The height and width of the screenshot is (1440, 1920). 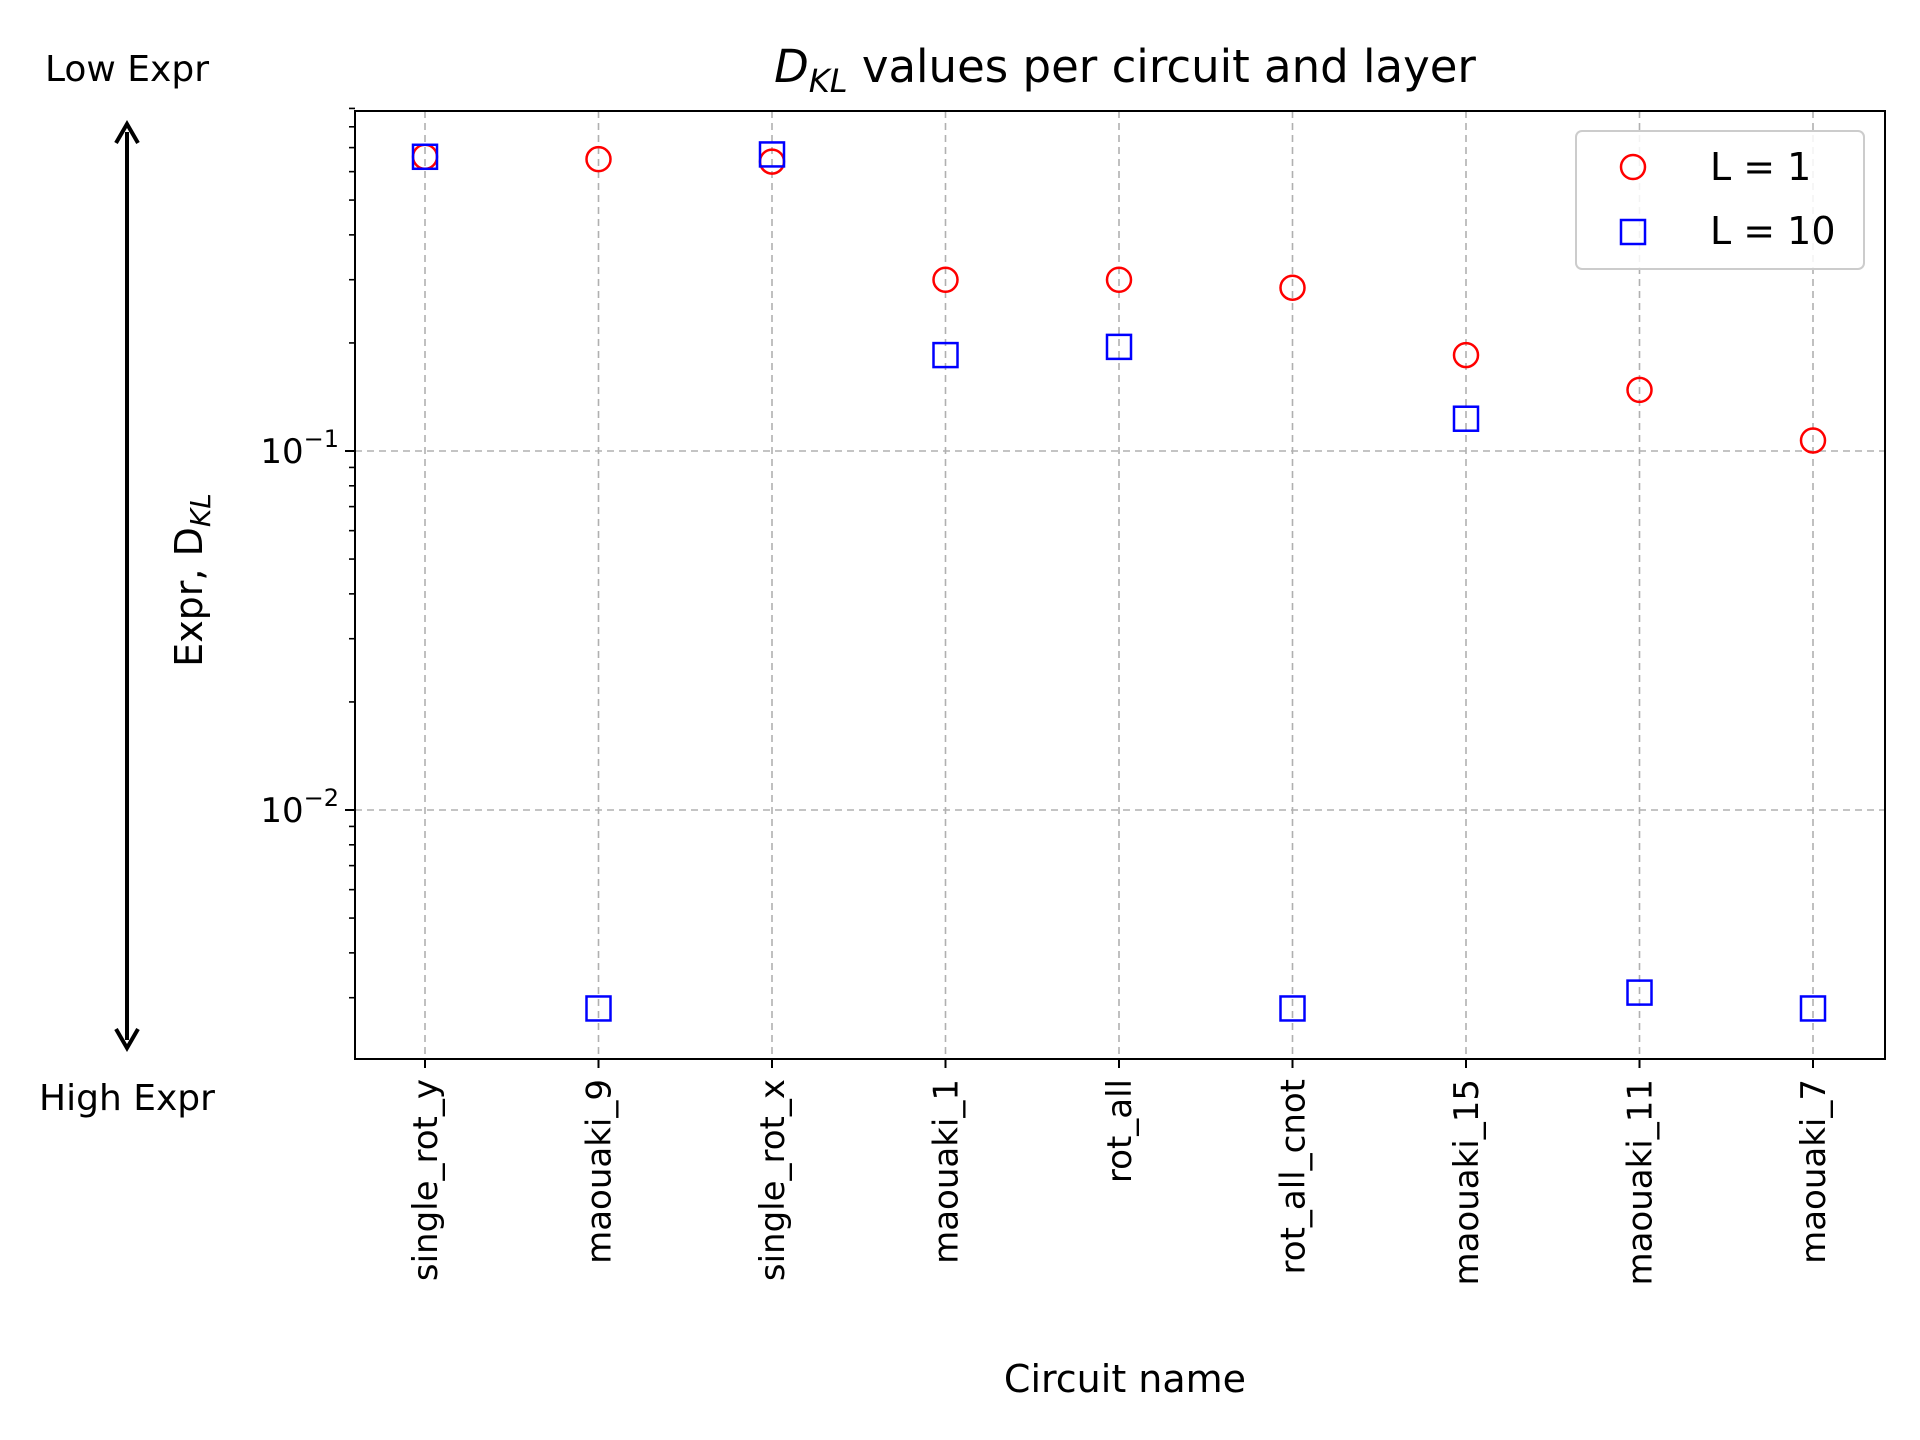 What do you see at coordinates (1773, 231) in the screenshot?
I see `legend-label-l10: L = 10` at bounding box center [1773, 231].